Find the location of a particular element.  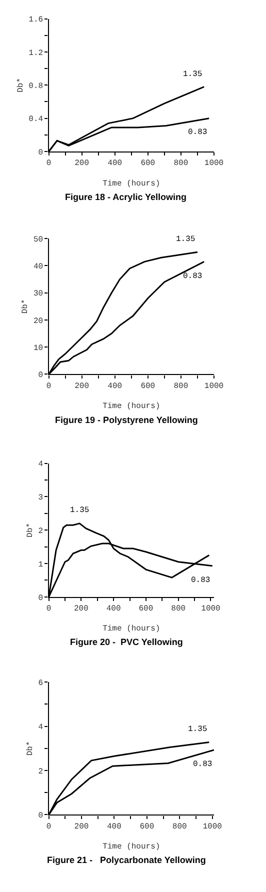

y-tick-label: 1.6 is located at coordinates (36, 20).